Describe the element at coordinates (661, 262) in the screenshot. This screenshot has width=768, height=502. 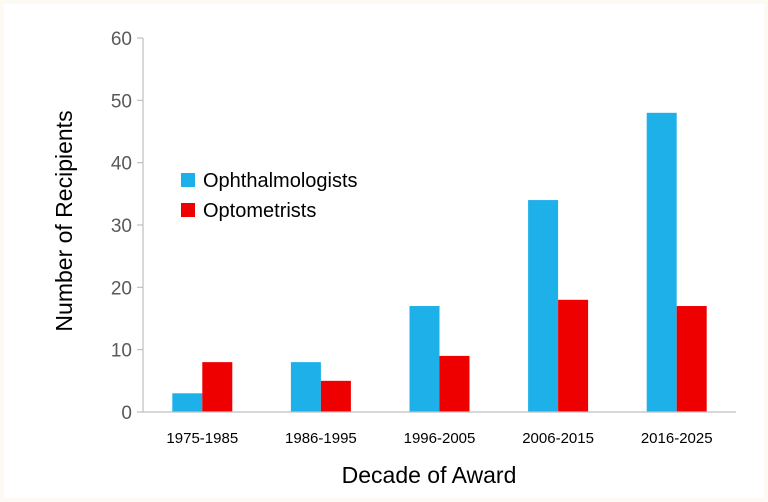
I see `bar-ophthalmologists-2016-2025` at that location.